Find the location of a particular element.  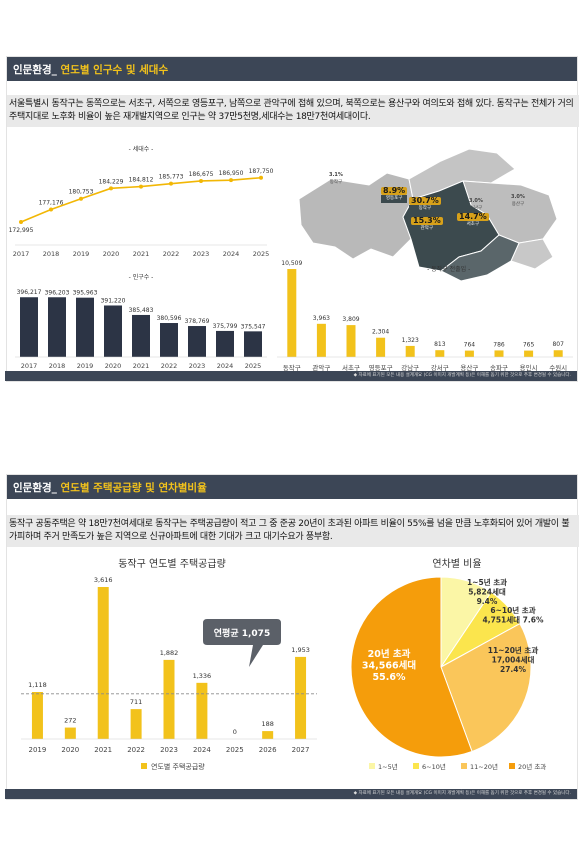

data-label: 375,799 is located at coordinates (225, 326).